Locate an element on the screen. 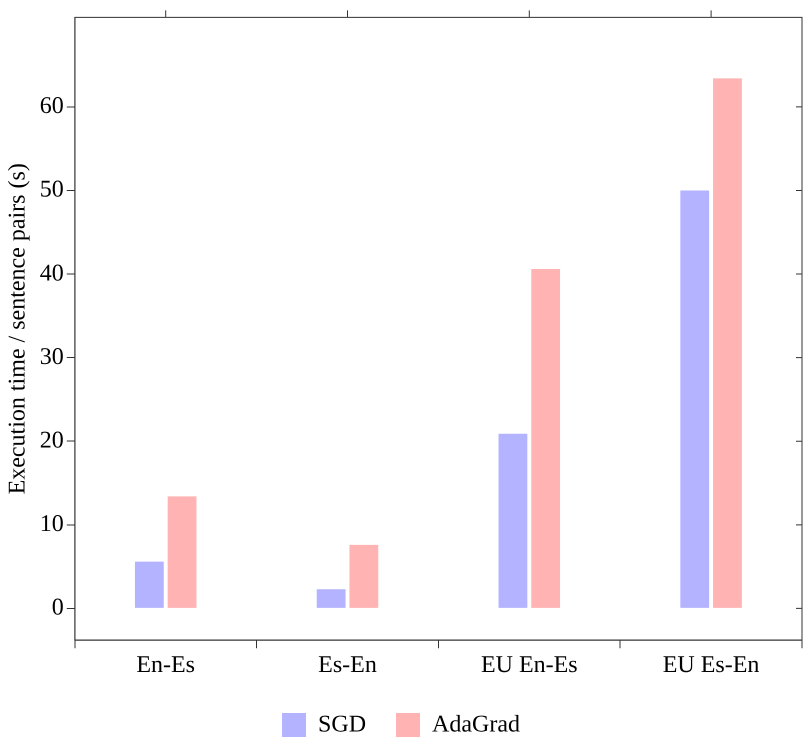 The width and height of the screenshot is (804, 747). y-axis-title: Execution time / sentence pairs (s) is located at coordinates (17, 328).